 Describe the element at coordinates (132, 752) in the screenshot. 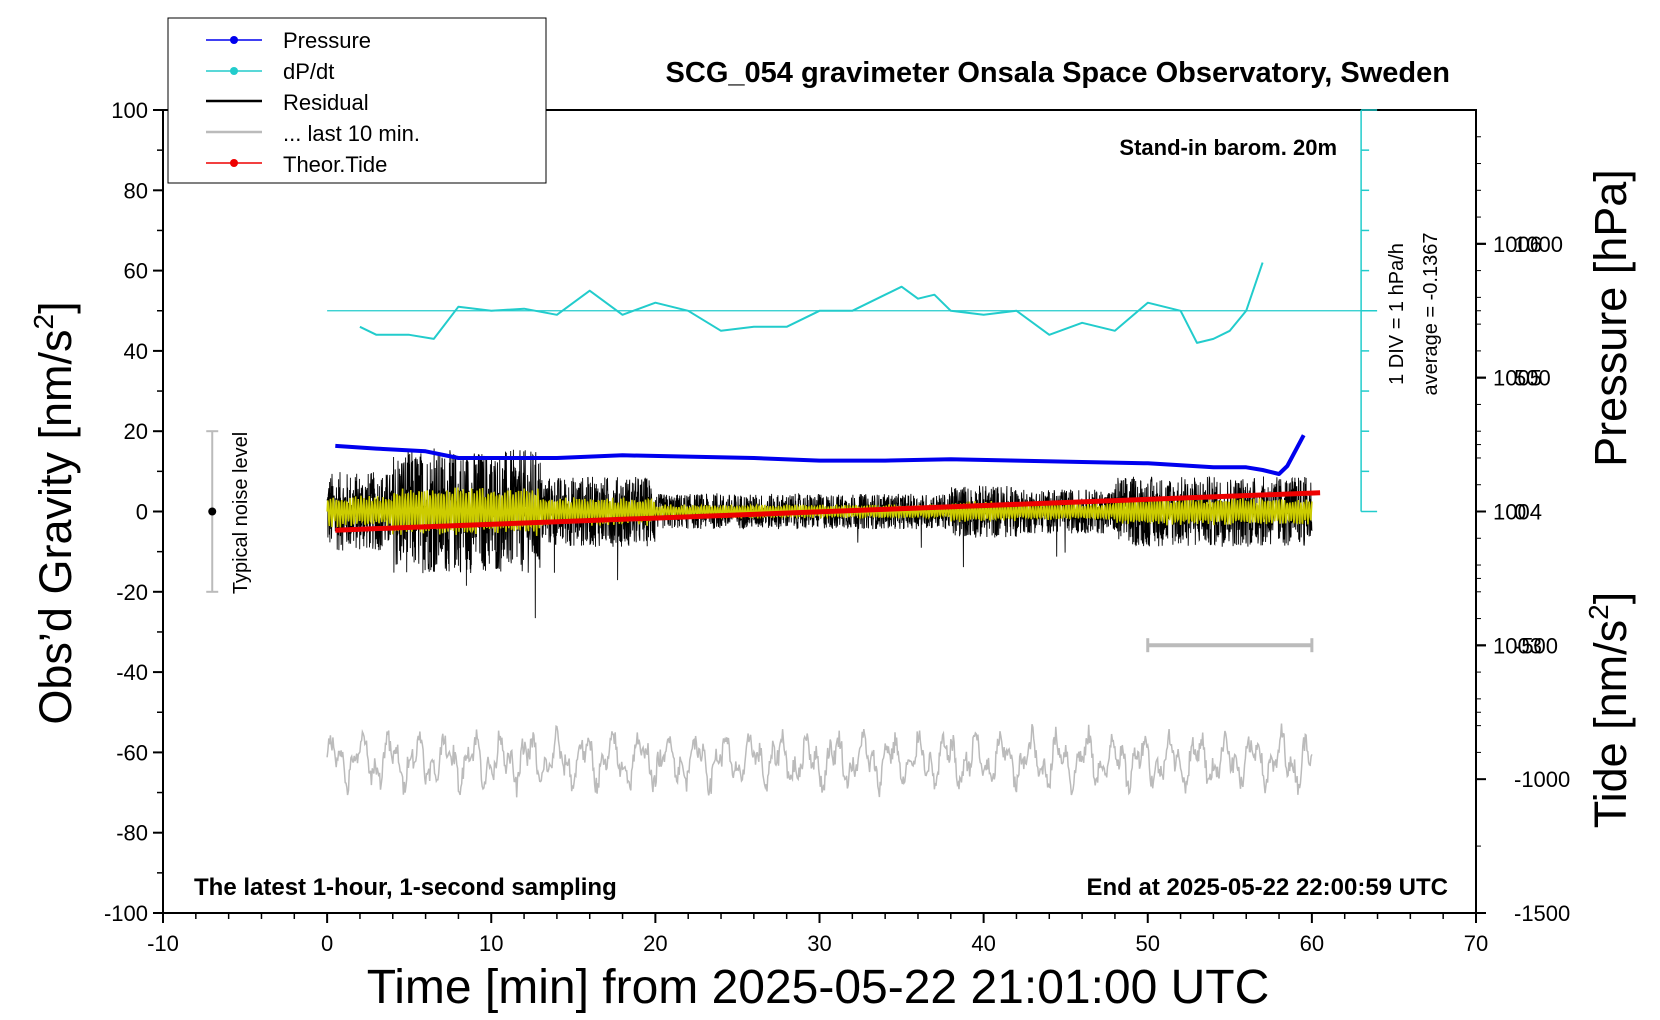

I see `y-tick-label: -60` at that location.